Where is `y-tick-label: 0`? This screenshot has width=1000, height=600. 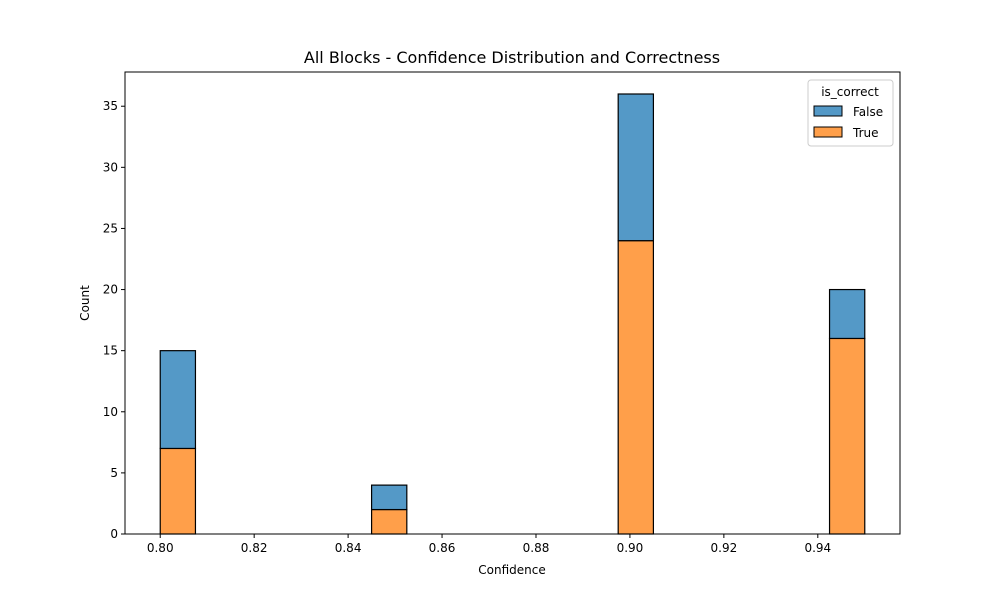
y-tick-label: 0 is located at coordinates (114, 534).